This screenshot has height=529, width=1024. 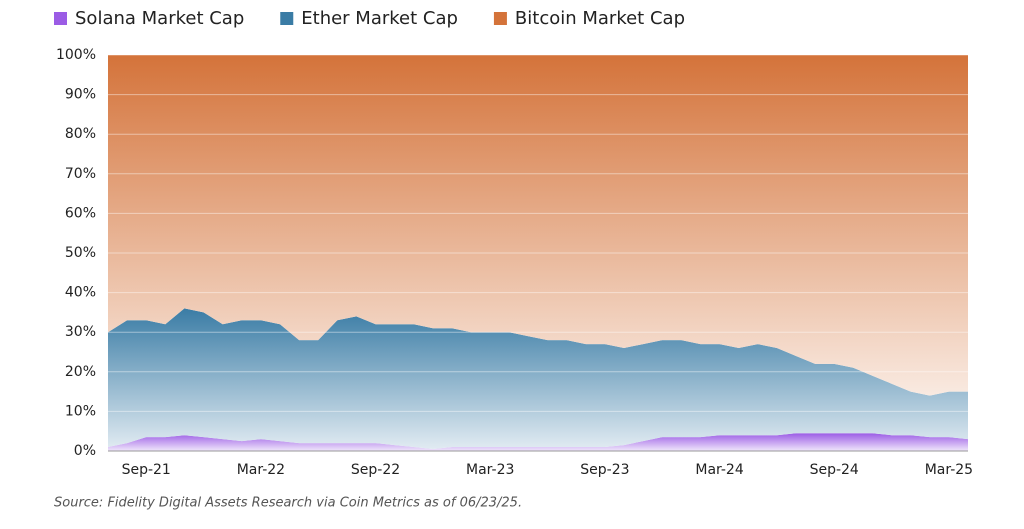 I want to click on x-tick-label: Mar-23, so click(x=490, y=470).